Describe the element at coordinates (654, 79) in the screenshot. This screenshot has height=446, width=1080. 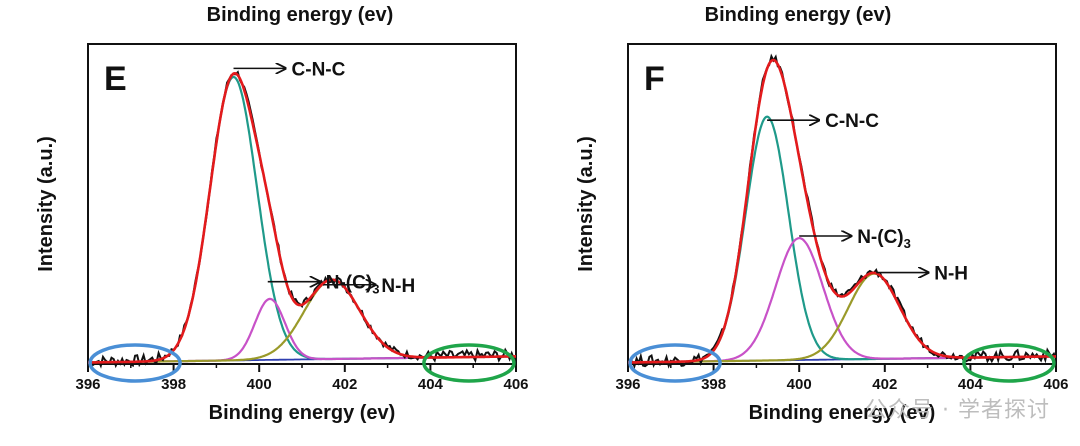
I see `panel-label: F` at that location.